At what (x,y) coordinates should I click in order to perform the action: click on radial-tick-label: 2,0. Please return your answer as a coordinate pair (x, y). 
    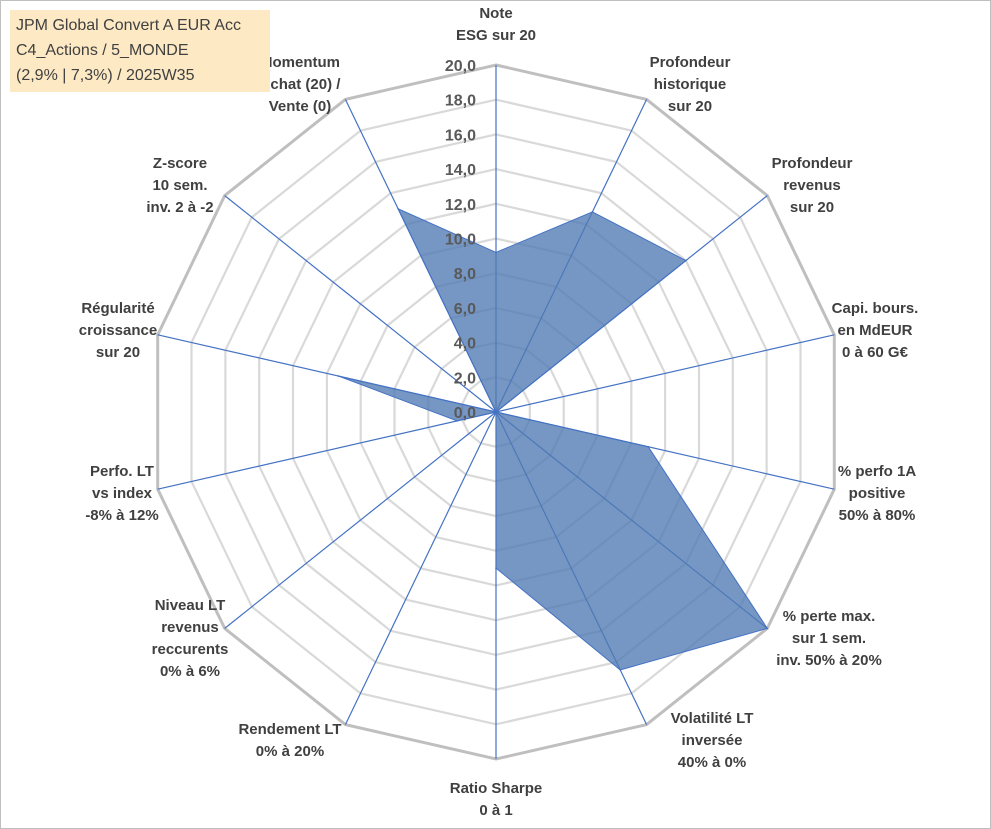
    Looking at the image, I should click on (465, 378).